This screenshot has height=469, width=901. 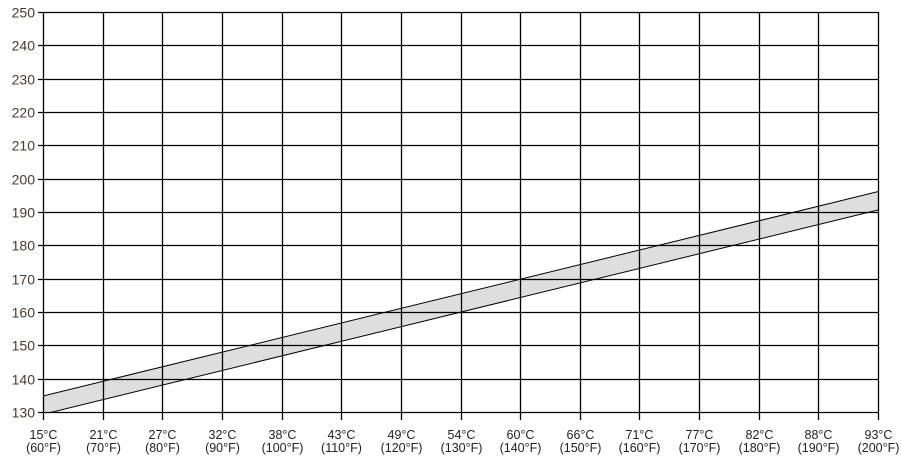 I want to click on y-tick-label: 130, so click(x=24, y=413).